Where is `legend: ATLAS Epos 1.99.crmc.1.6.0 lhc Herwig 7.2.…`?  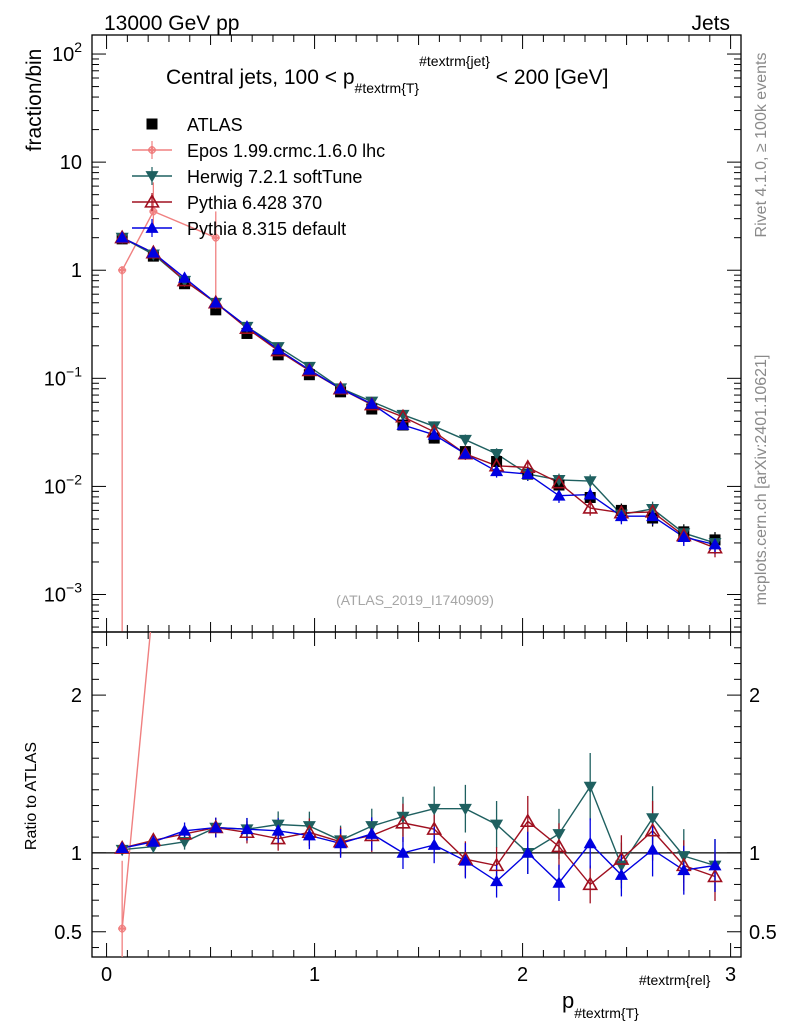
legend: ATLAS Epos 1.99.crmc.1.6.0 lhc Herwig 7.2.… is located at coordinates (258, 177).